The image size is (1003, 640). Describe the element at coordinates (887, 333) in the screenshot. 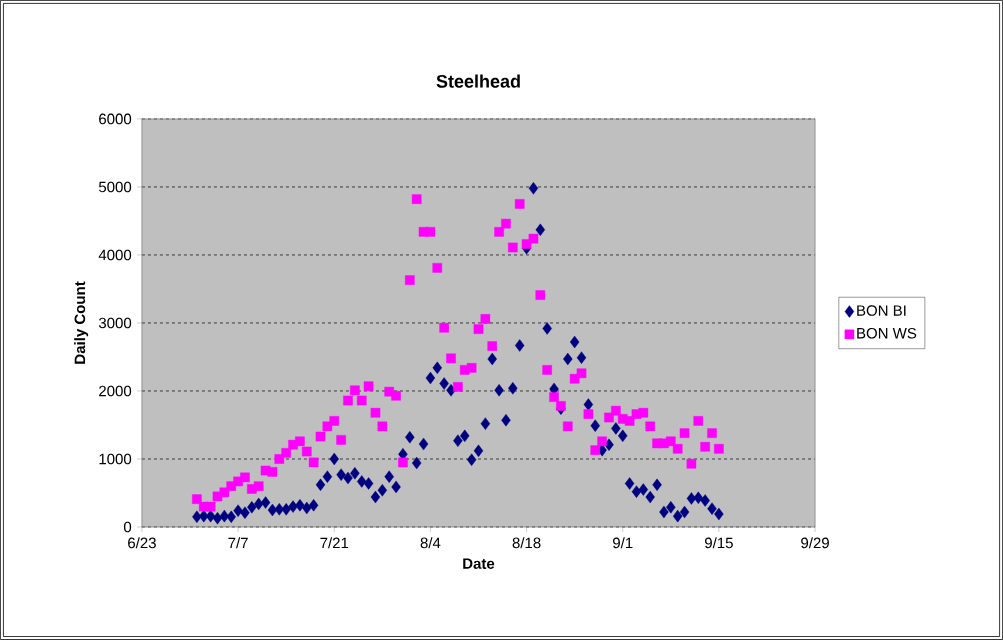

I see `legend-label: BON WS` at that location.